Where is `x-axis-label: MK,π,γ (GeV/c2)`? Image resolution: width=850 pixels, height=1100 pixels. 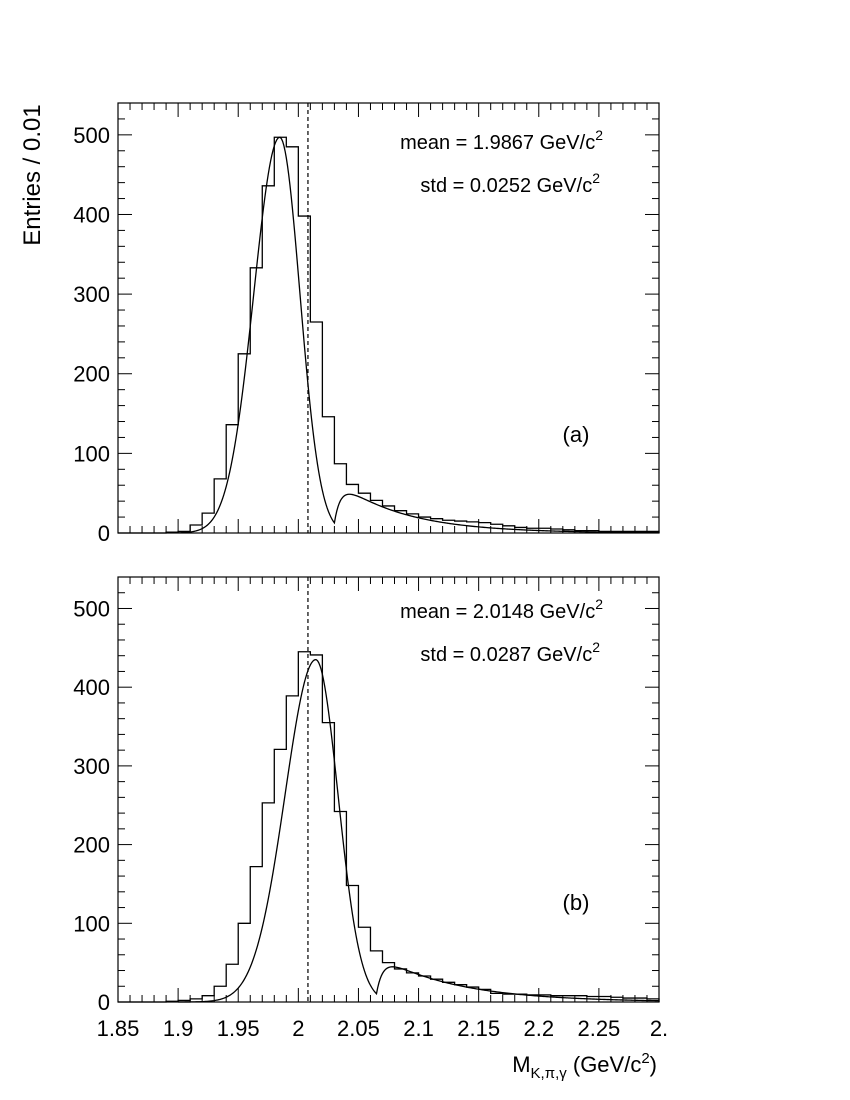 x-axis-label: MK,π,γ (GeV/c2) is located at coordinates (584, 1066).